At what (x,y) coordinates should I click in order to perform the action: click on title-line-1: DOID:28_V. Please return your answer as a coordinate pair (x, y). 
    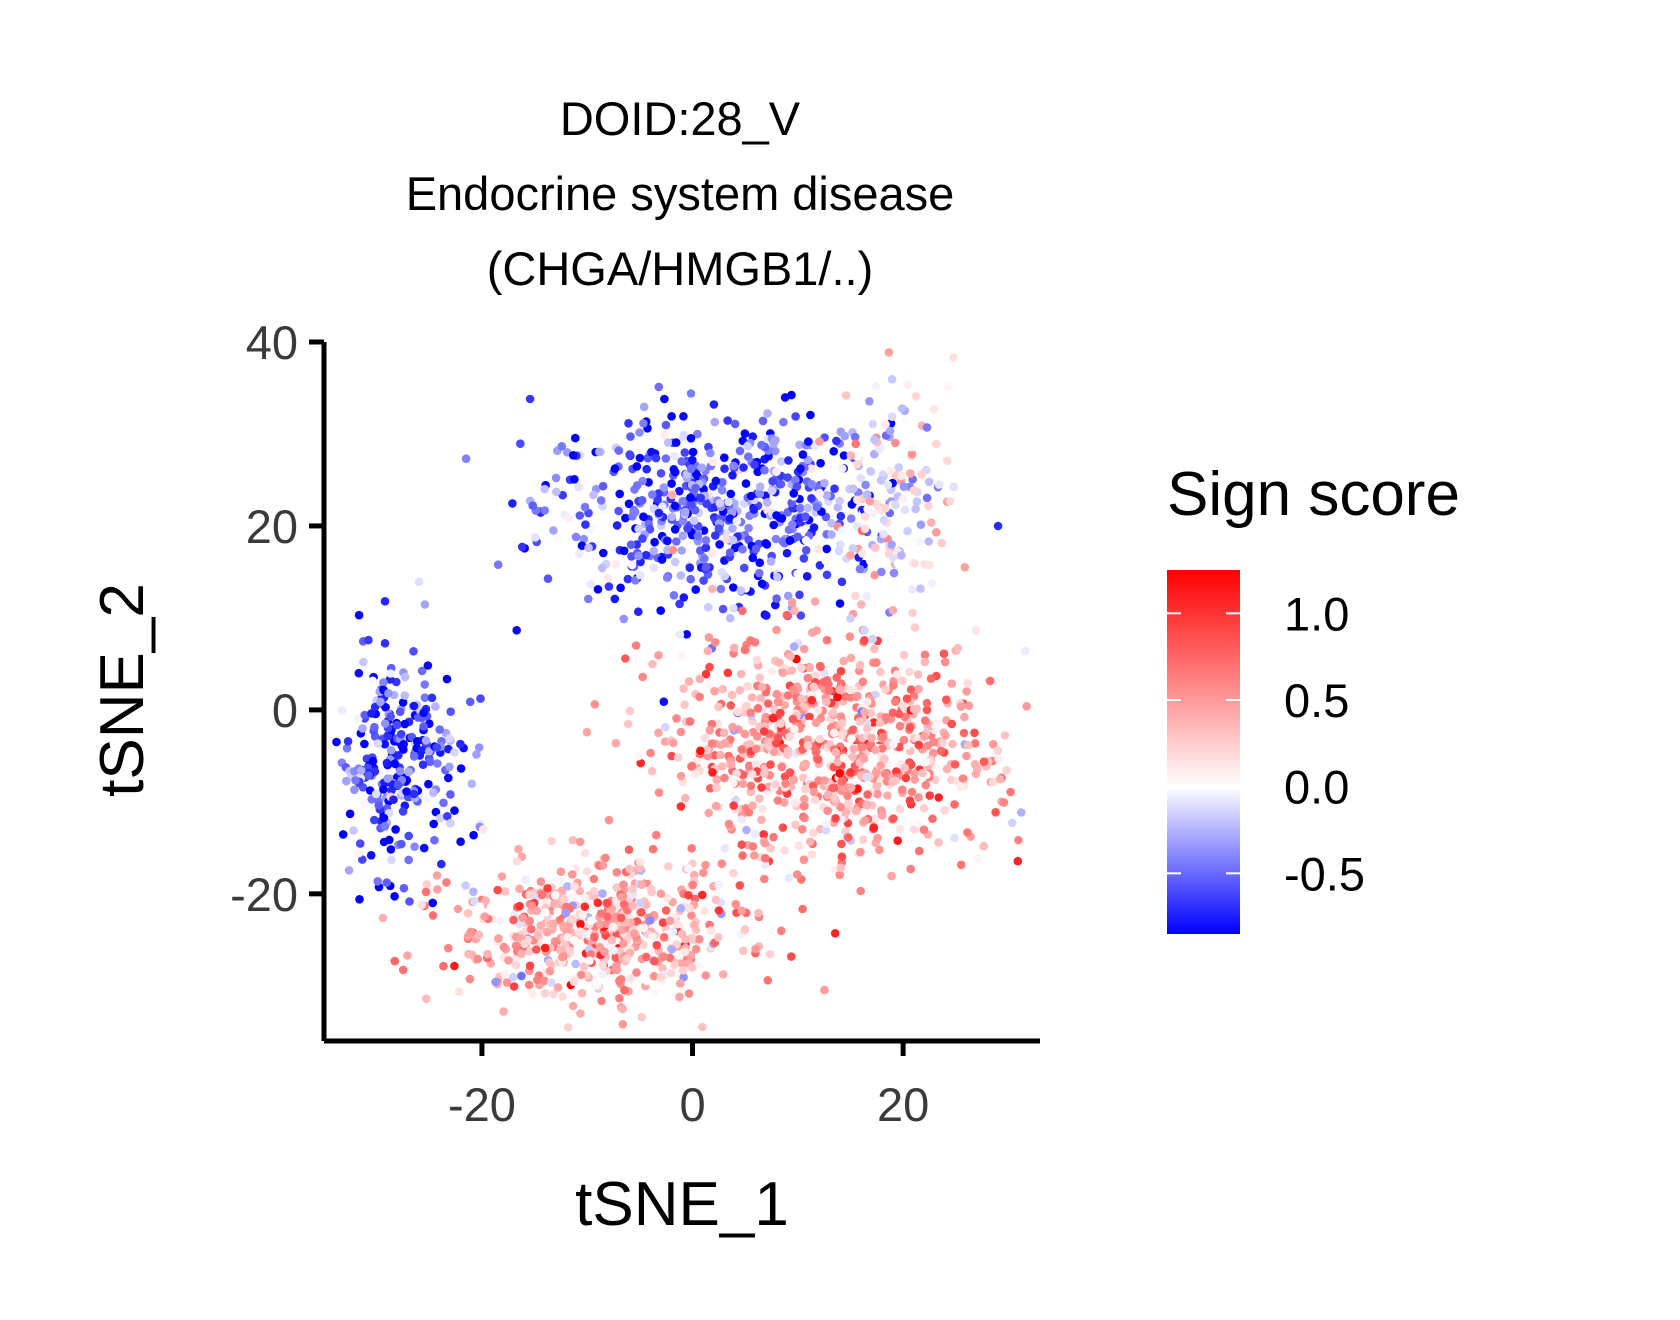
    Looking at the image, I should click on (680, 118).